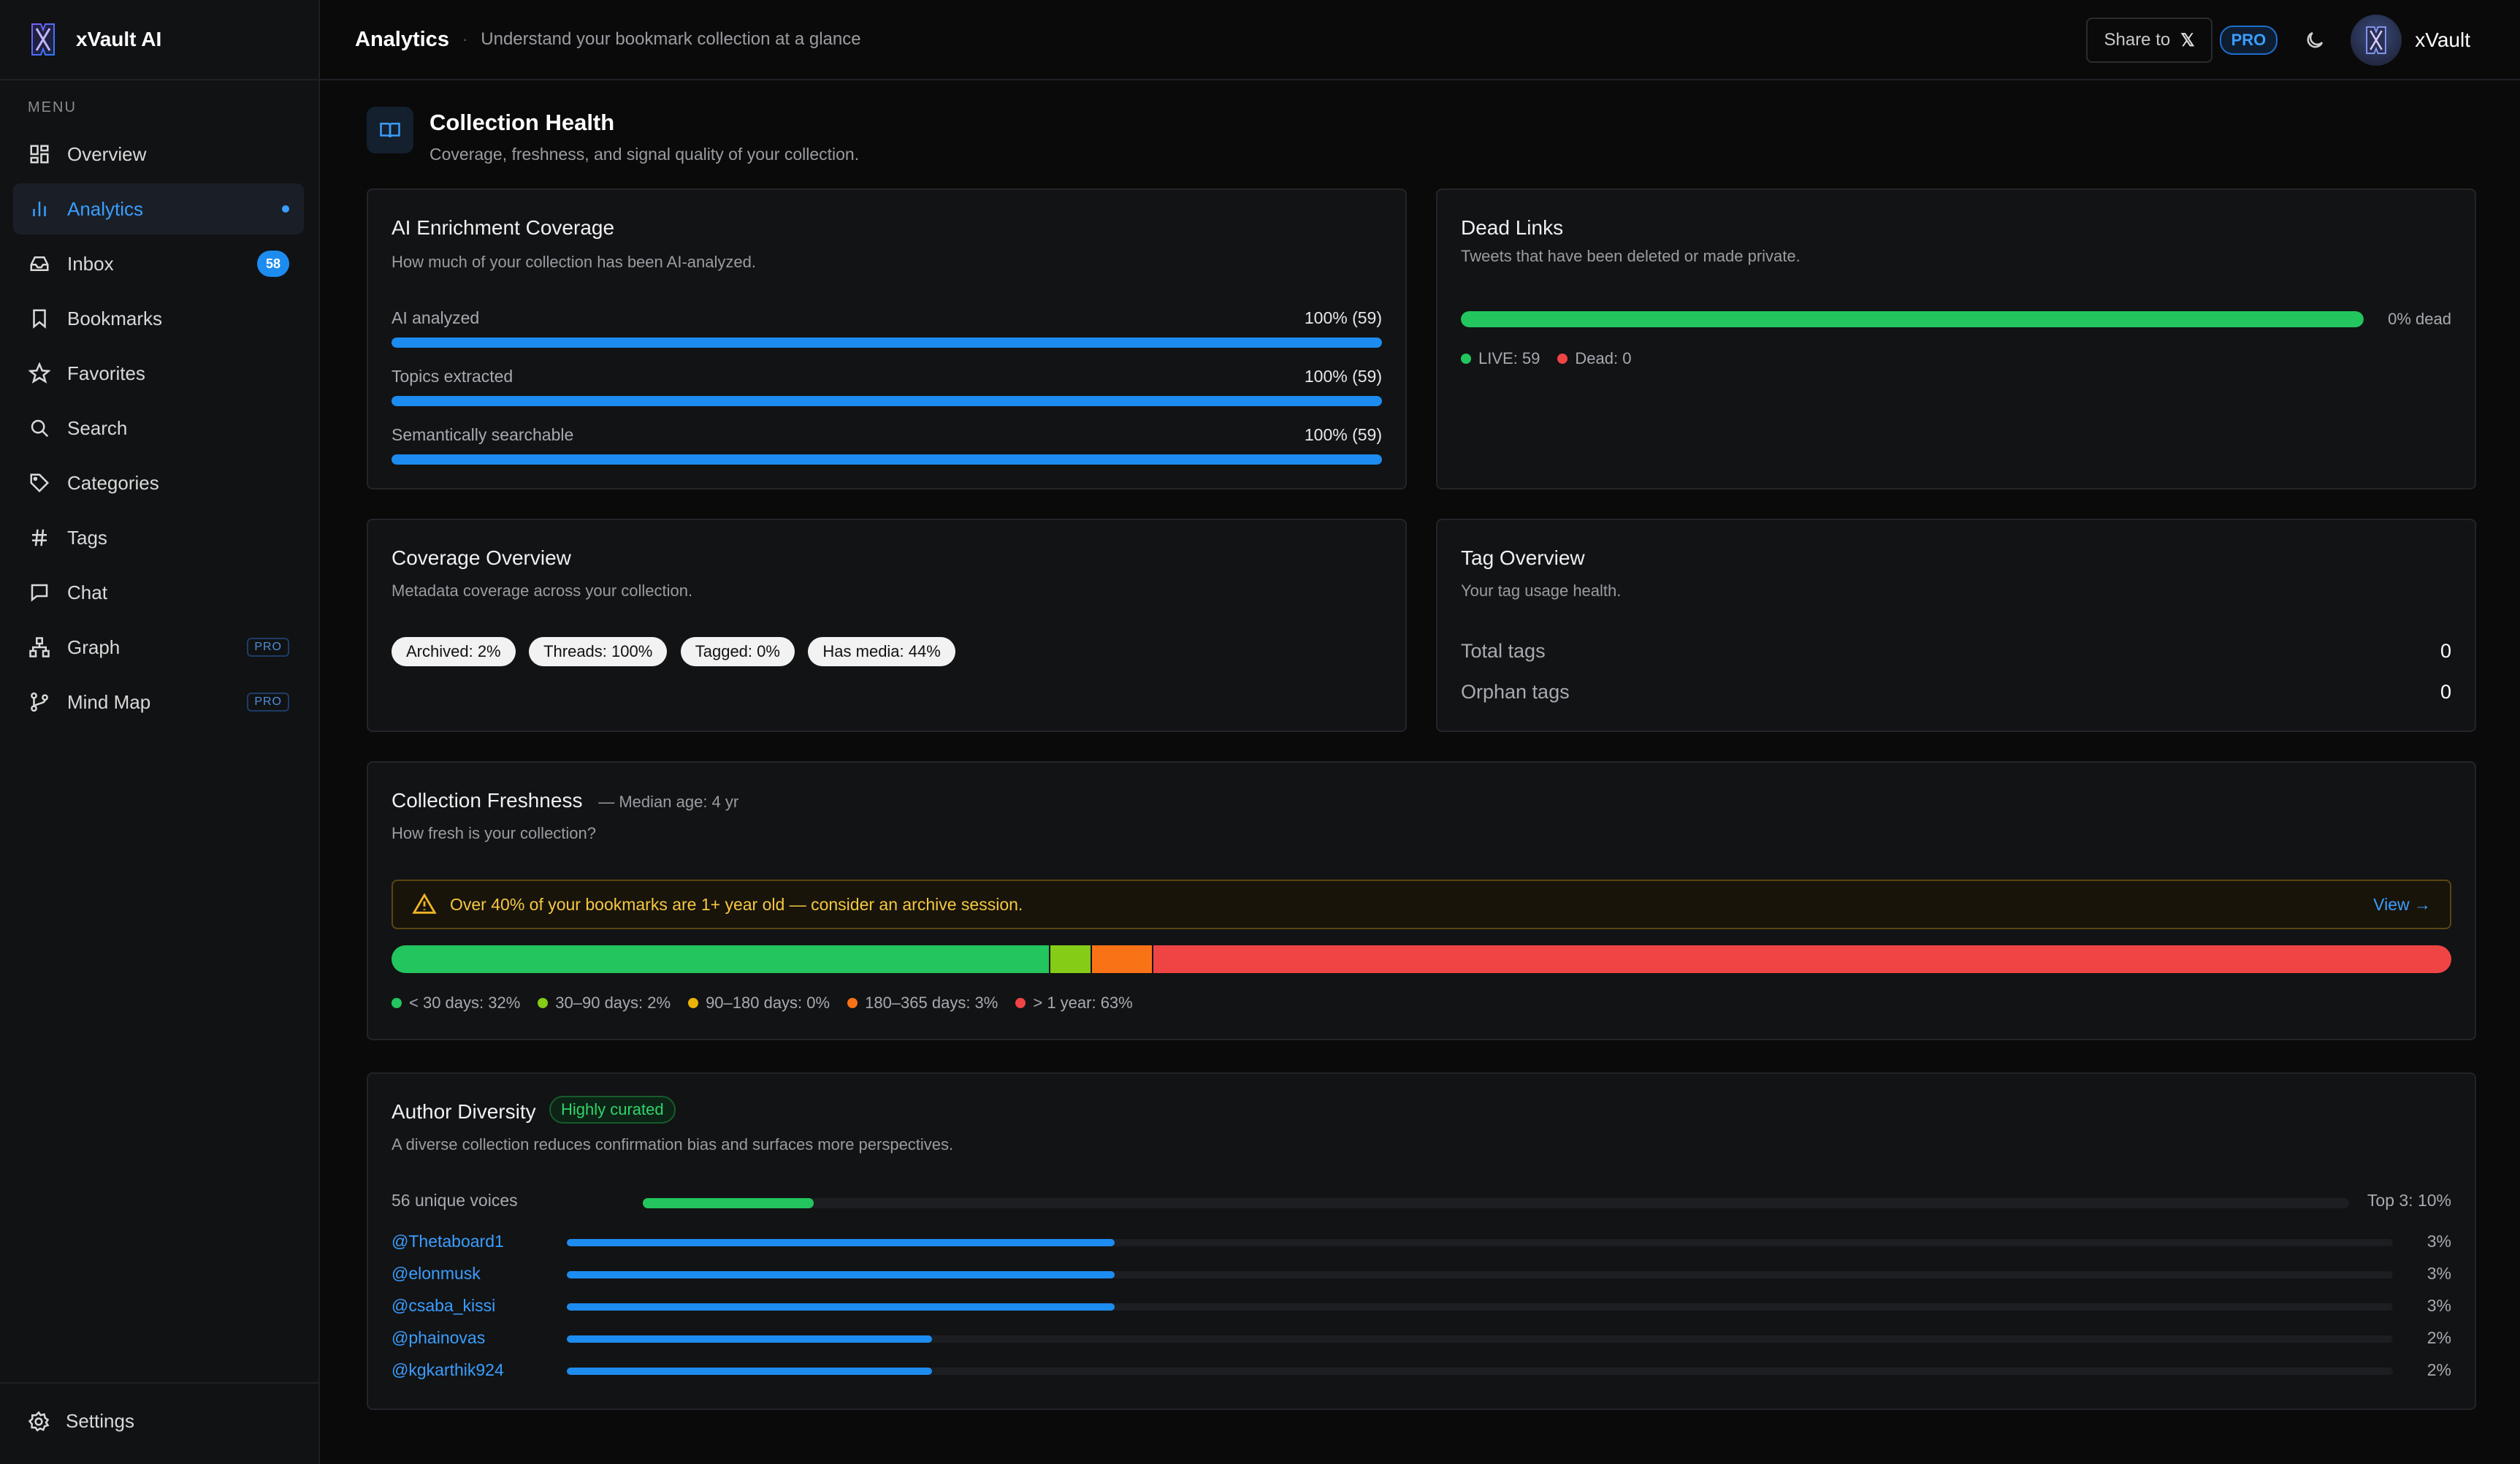 The width and height of the screenshot is (2520, 1464). I want to click on sidebar-item-label: Tags, so click(87, 537).